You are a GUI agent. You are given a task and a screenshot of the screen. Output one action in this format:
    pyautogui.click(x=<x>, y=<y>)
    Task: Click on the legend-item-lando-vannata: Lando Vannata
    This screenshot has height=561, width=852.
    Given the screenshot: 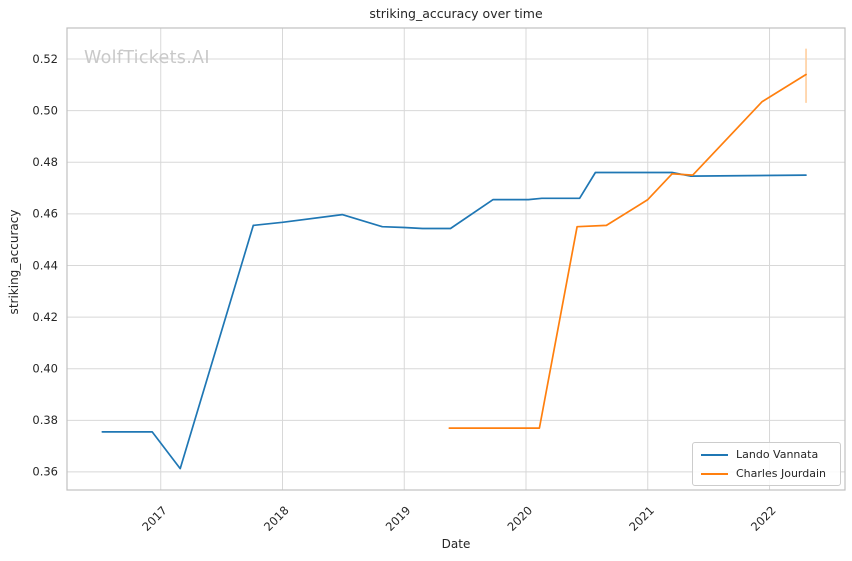 What is the action you would take?
    pyautogui.click(x=766, y=454)
    